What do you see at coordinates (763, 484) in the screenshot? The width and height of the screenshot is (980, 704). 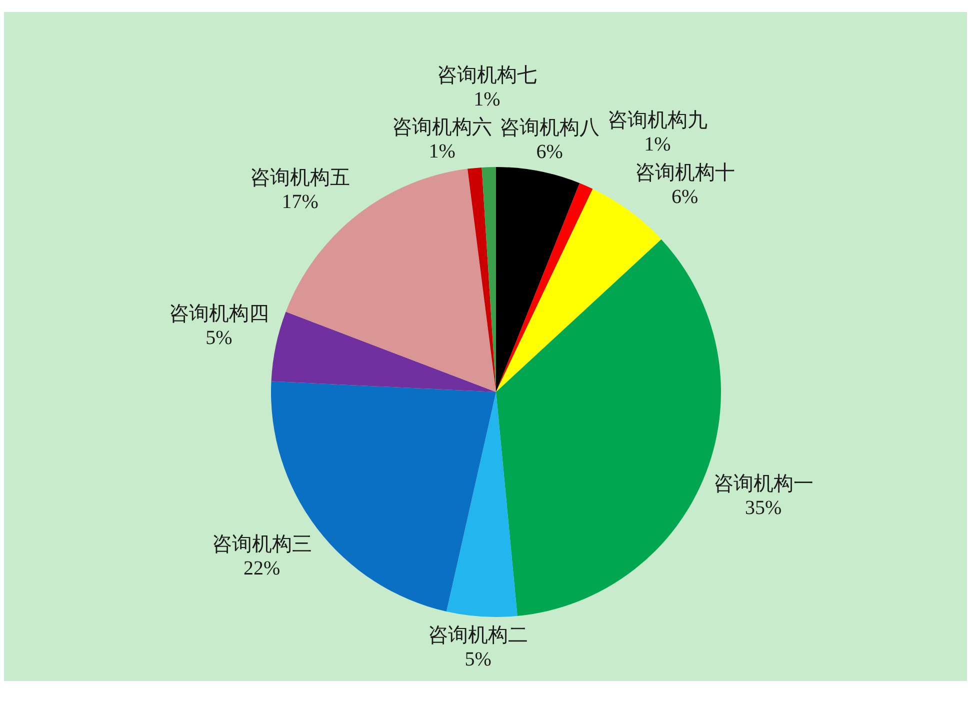 I see `slice-label: 咨询机构一` at bounding box center [763, 484].